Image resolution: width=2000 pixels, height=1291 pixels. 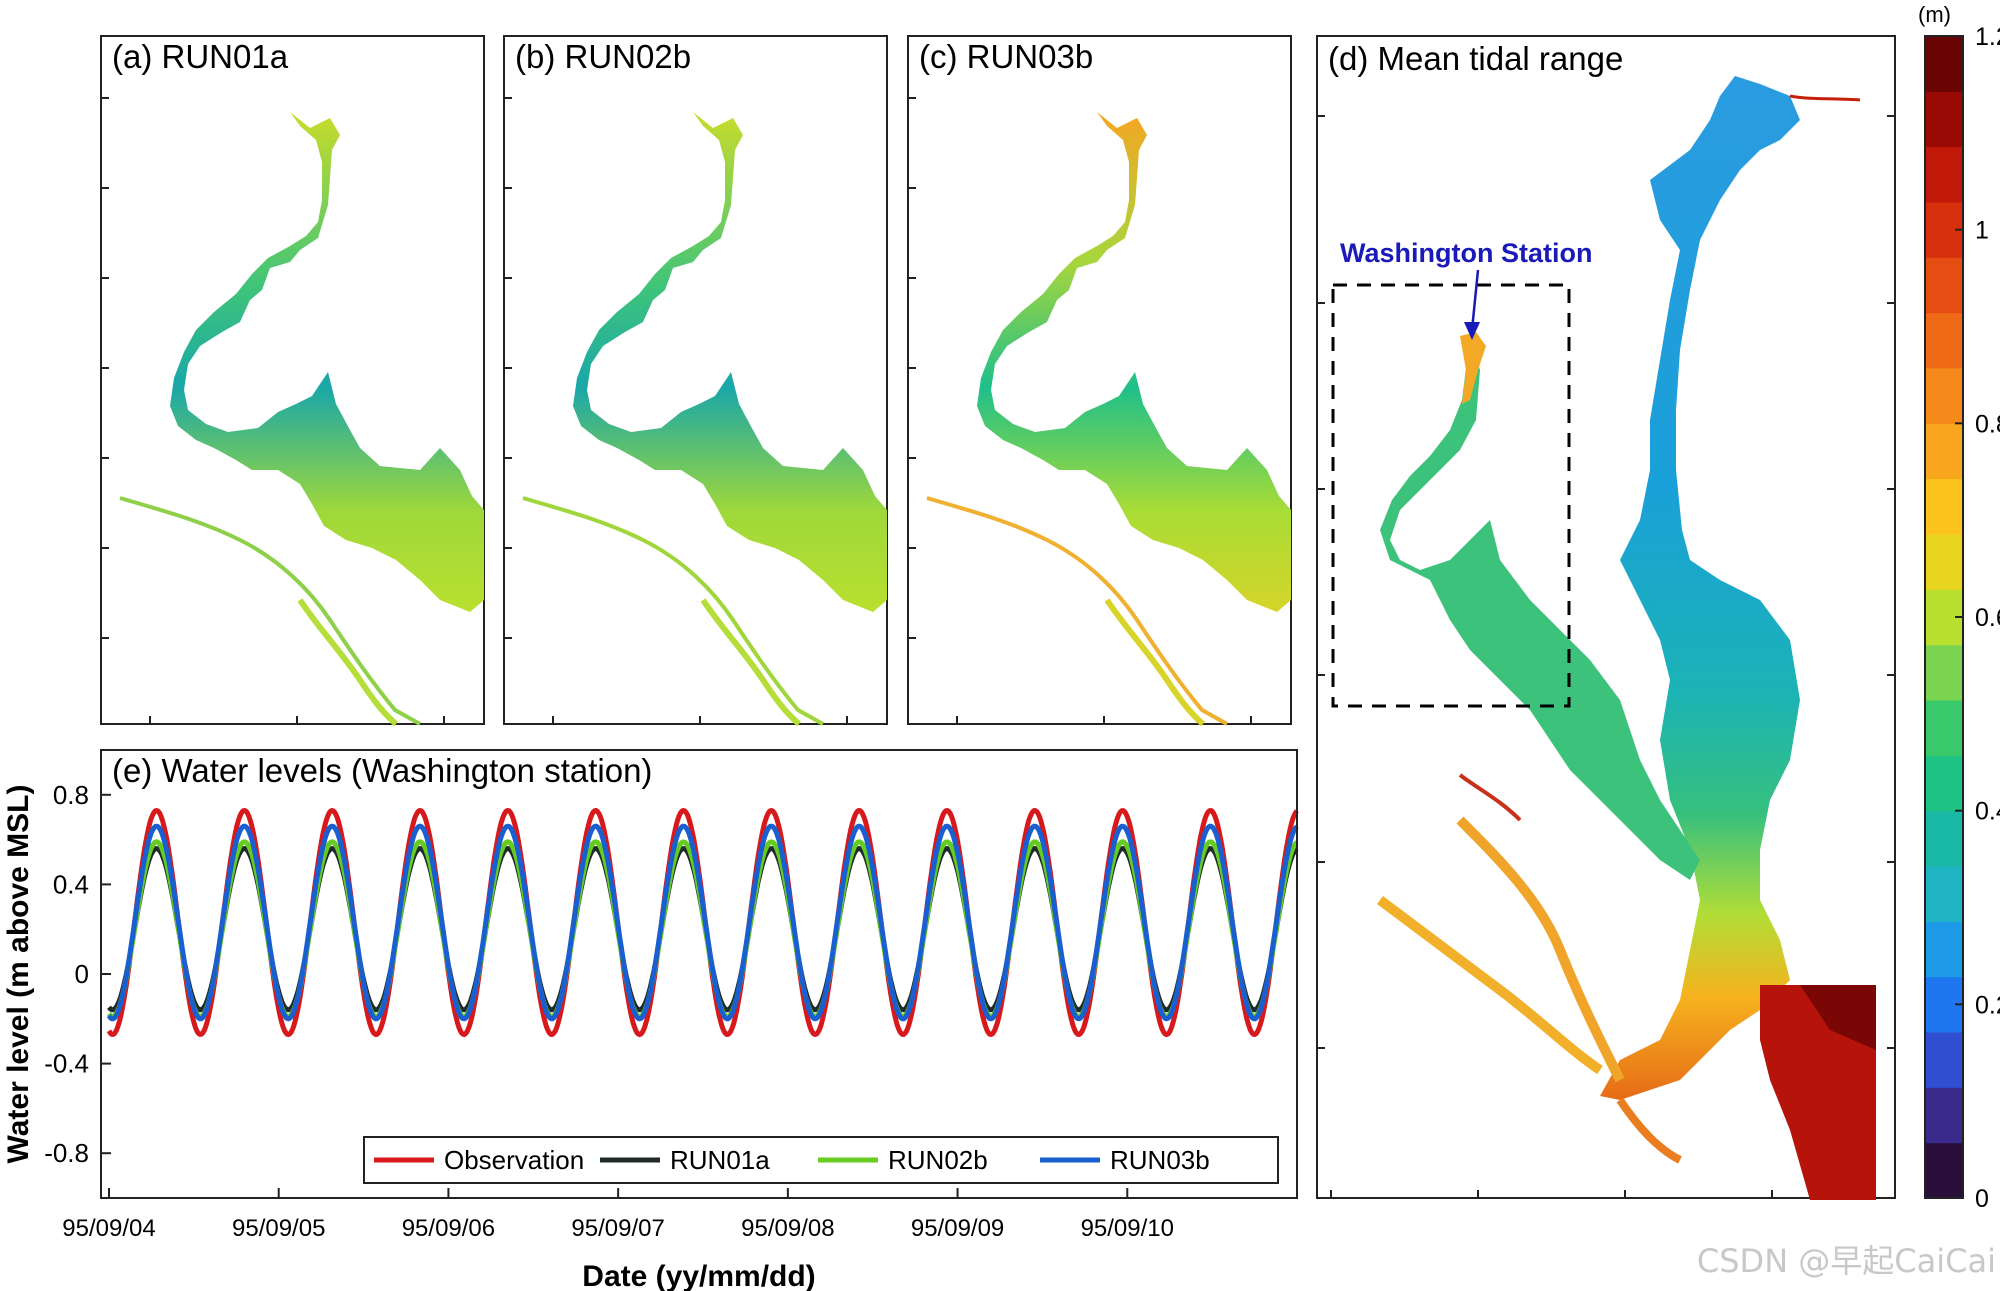 I want to click on tributary-c, so click(x=1077, y=611).